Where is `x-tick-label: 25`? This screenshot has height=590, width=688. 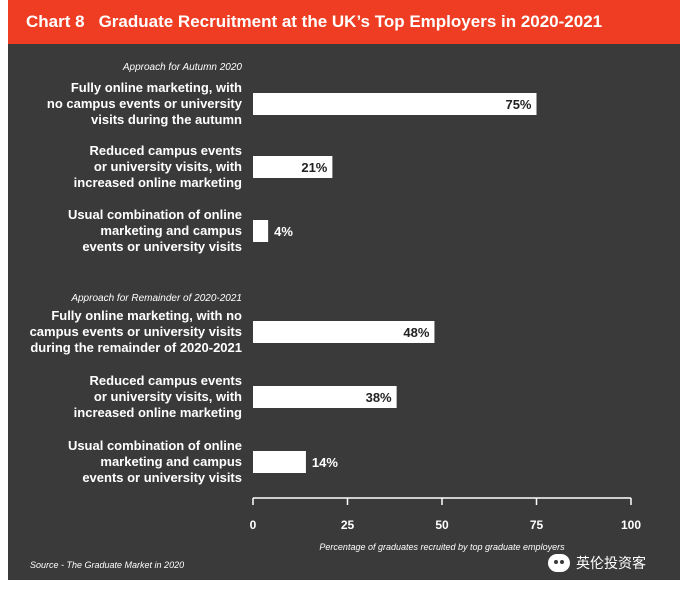
x-tick-label: 25 is located at coordinates (348, 525).